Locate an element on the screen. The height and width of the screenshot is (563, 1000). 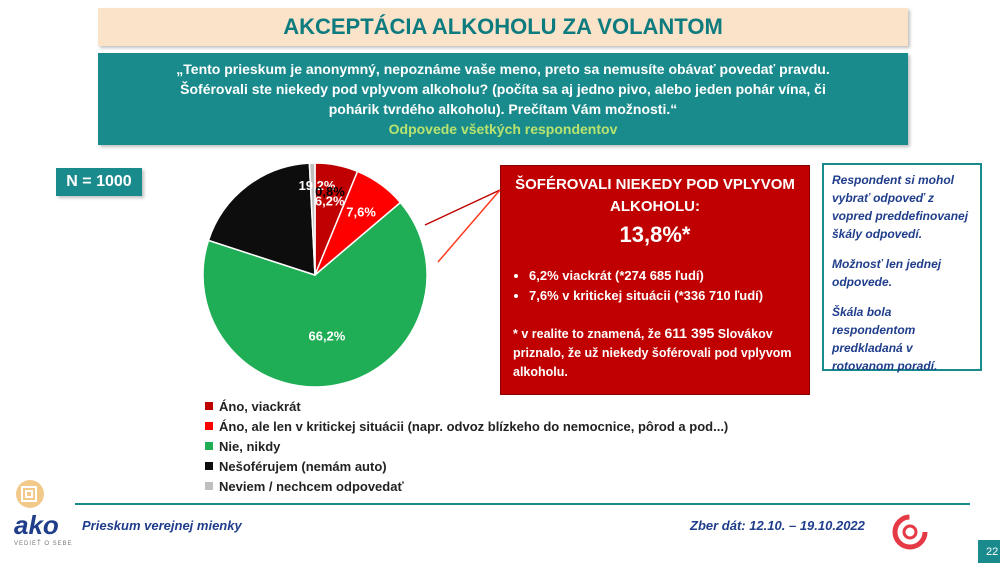
question-subtitle: Odpovede všetkých respondentov is located at coordinates (503, 129).